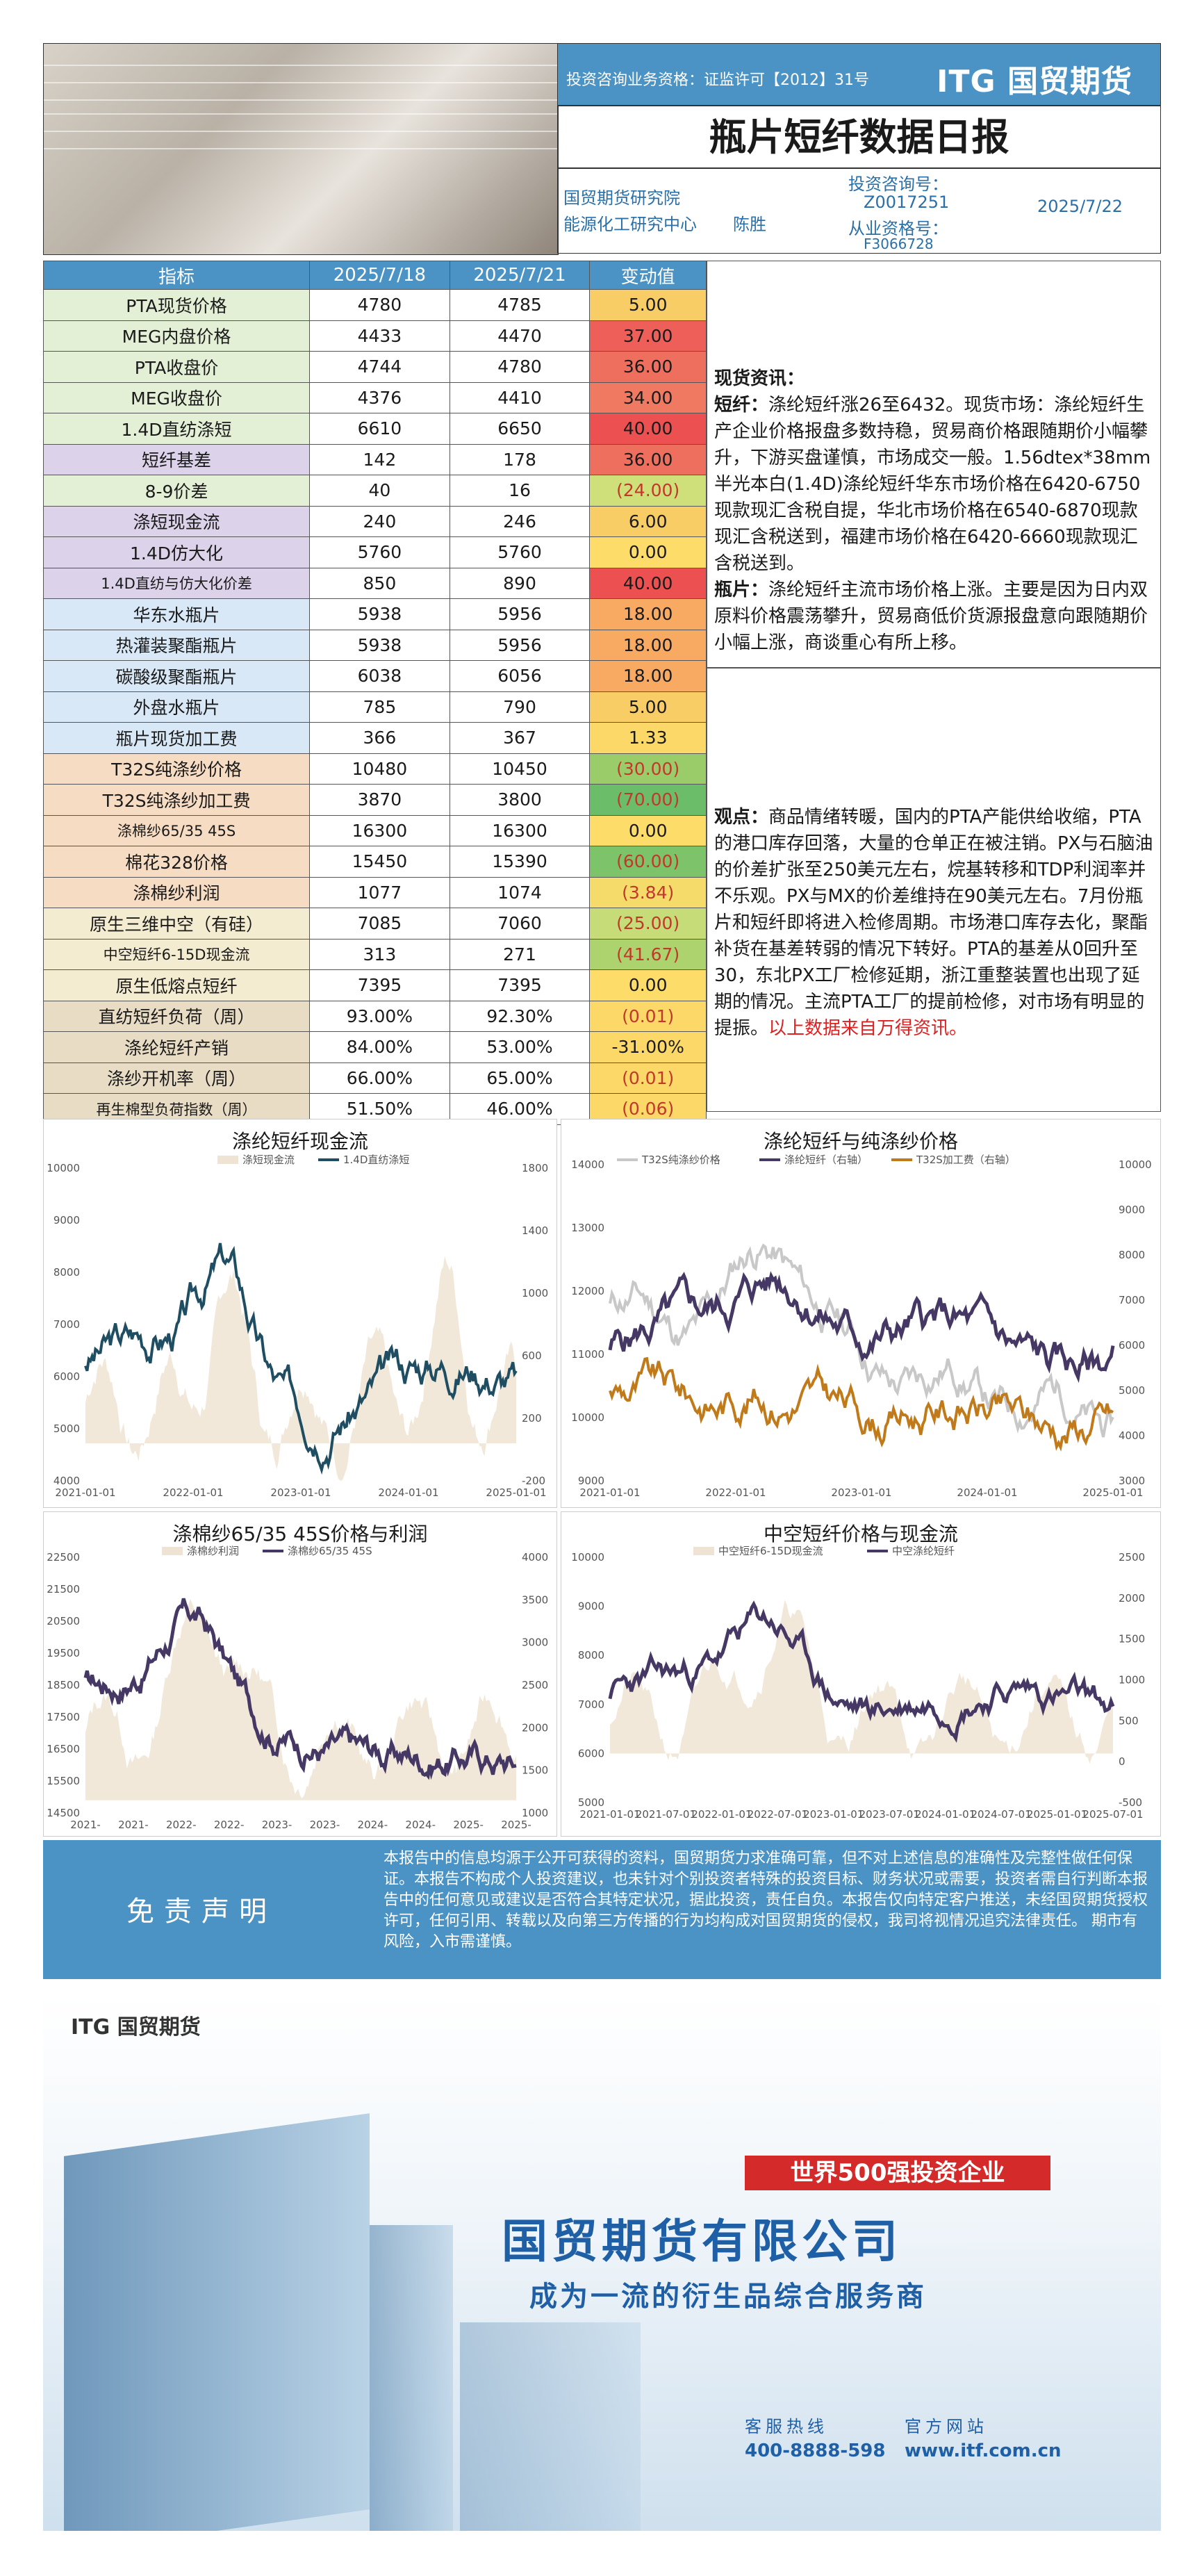  What do you see at coordinates (379, 552) in the screenshot?
I see `value-cell: 5760` at bounding box center [379, 552].